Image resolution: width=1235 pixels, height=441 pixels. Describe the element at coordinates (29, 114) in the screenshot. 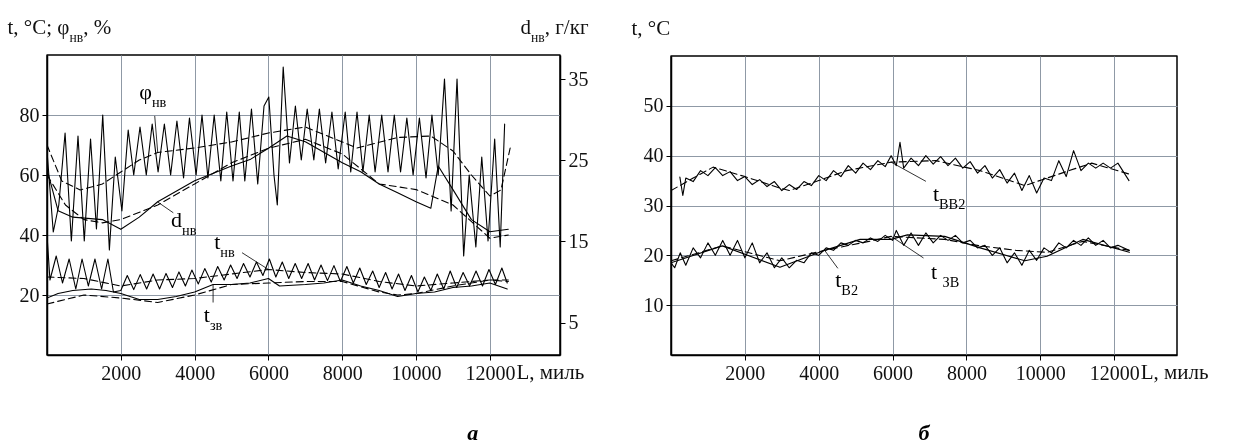

I see `y-tick-label: 80` at that location.